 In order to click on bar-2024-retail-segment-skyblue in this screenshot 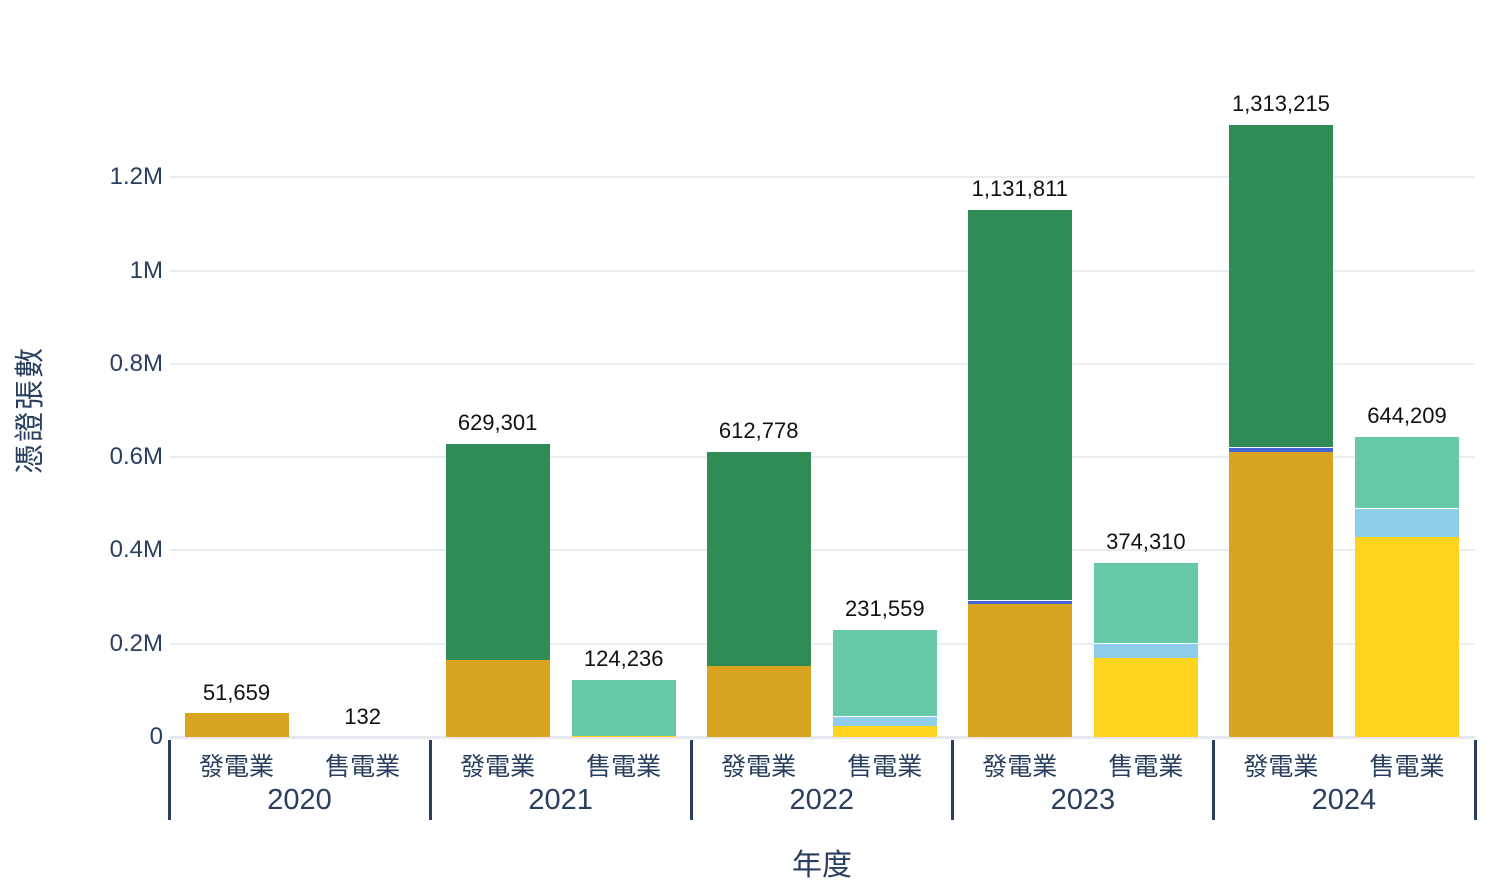, I will do `click(1407, 522)`.